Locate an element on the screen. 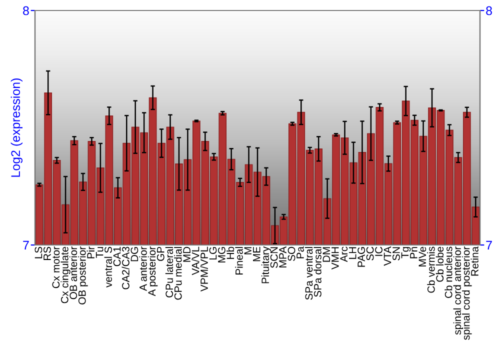 This screenshot has width=500, height=350. x-tick-label: M is located at coordinates (248, 250).